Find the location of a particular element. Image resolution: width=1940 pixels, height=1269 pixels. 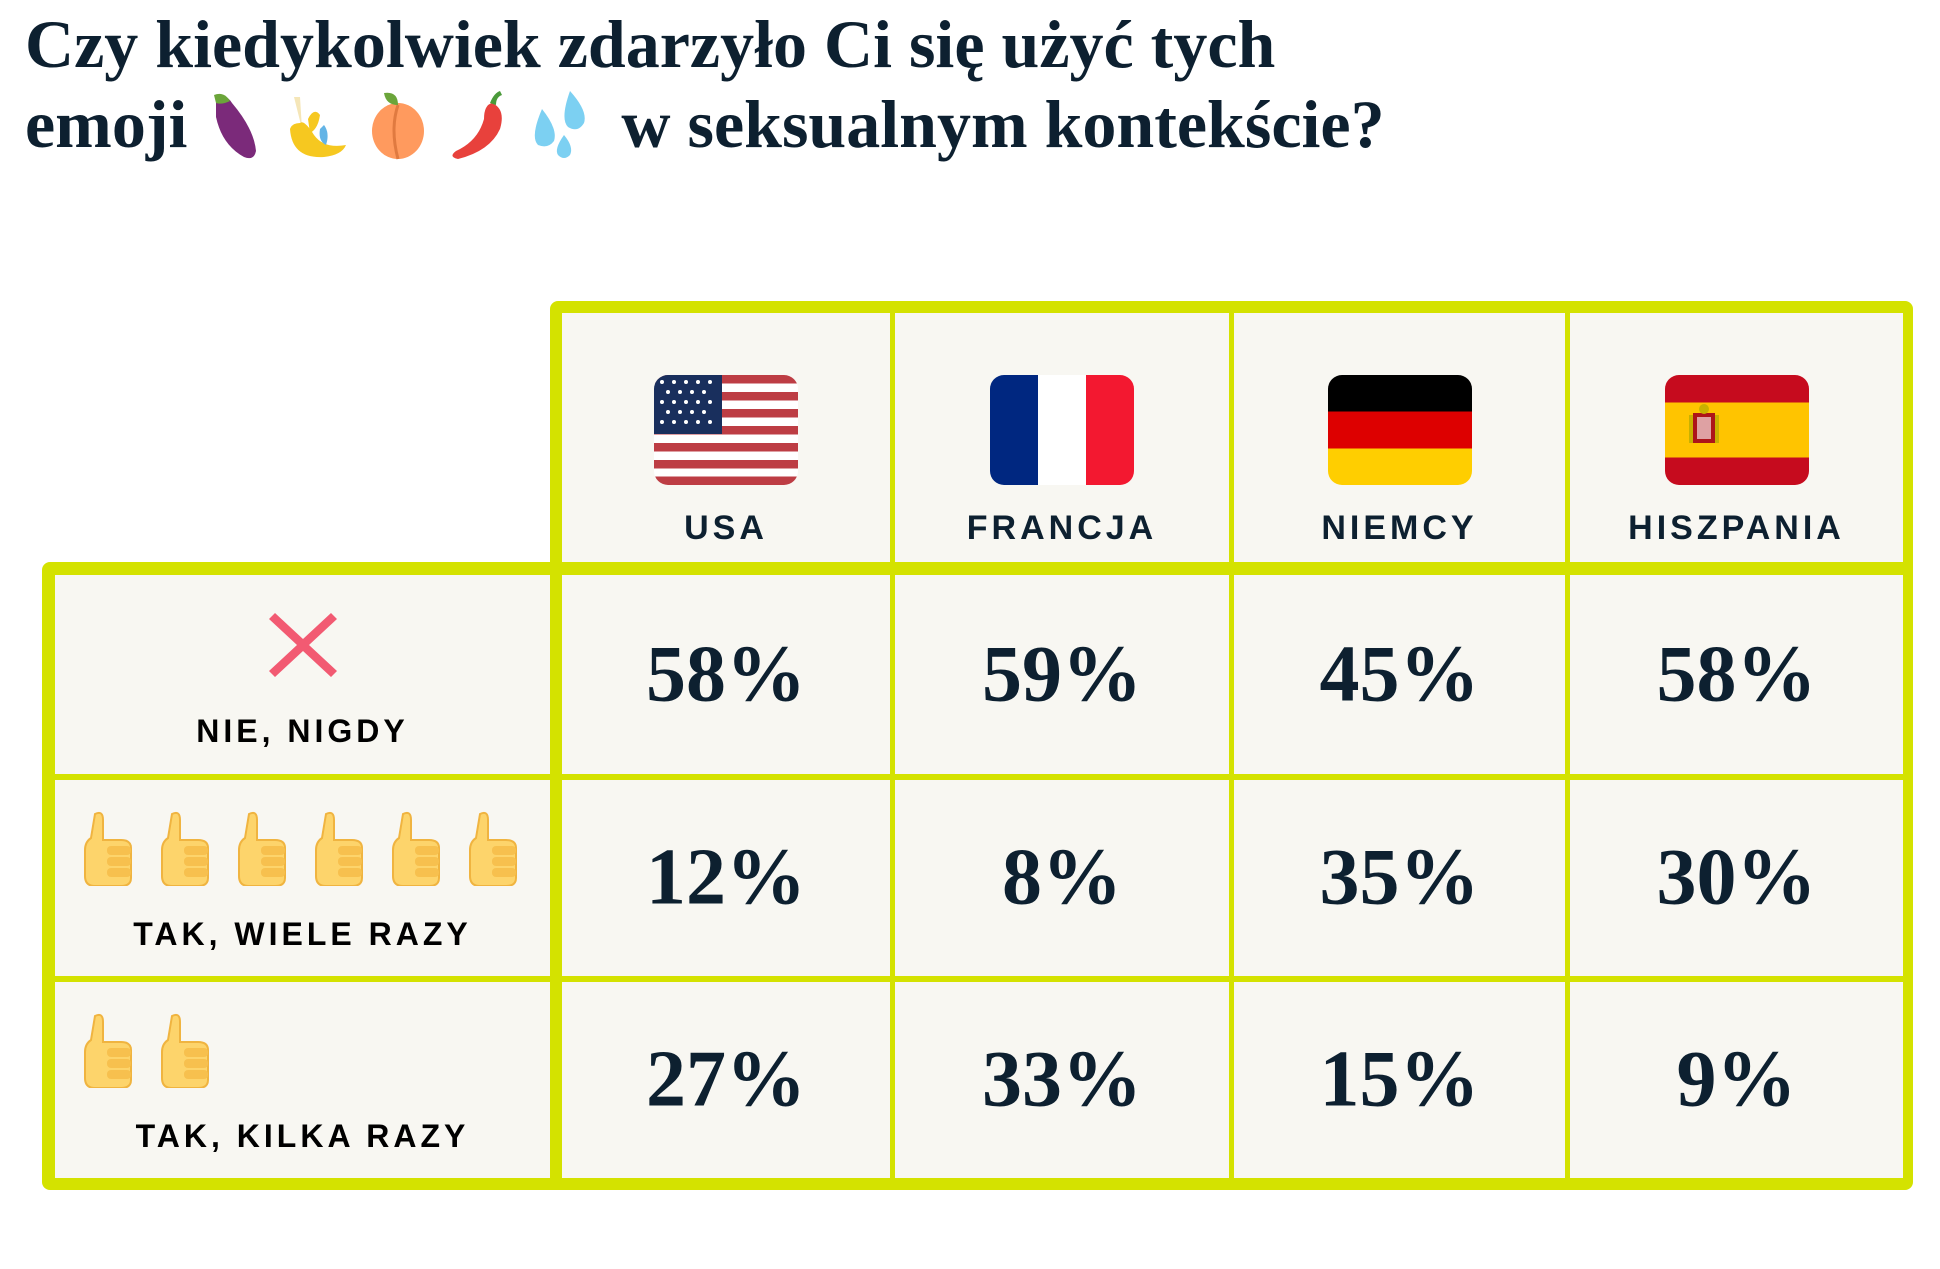

eggplant-icon is located at coordinates (238, 125).